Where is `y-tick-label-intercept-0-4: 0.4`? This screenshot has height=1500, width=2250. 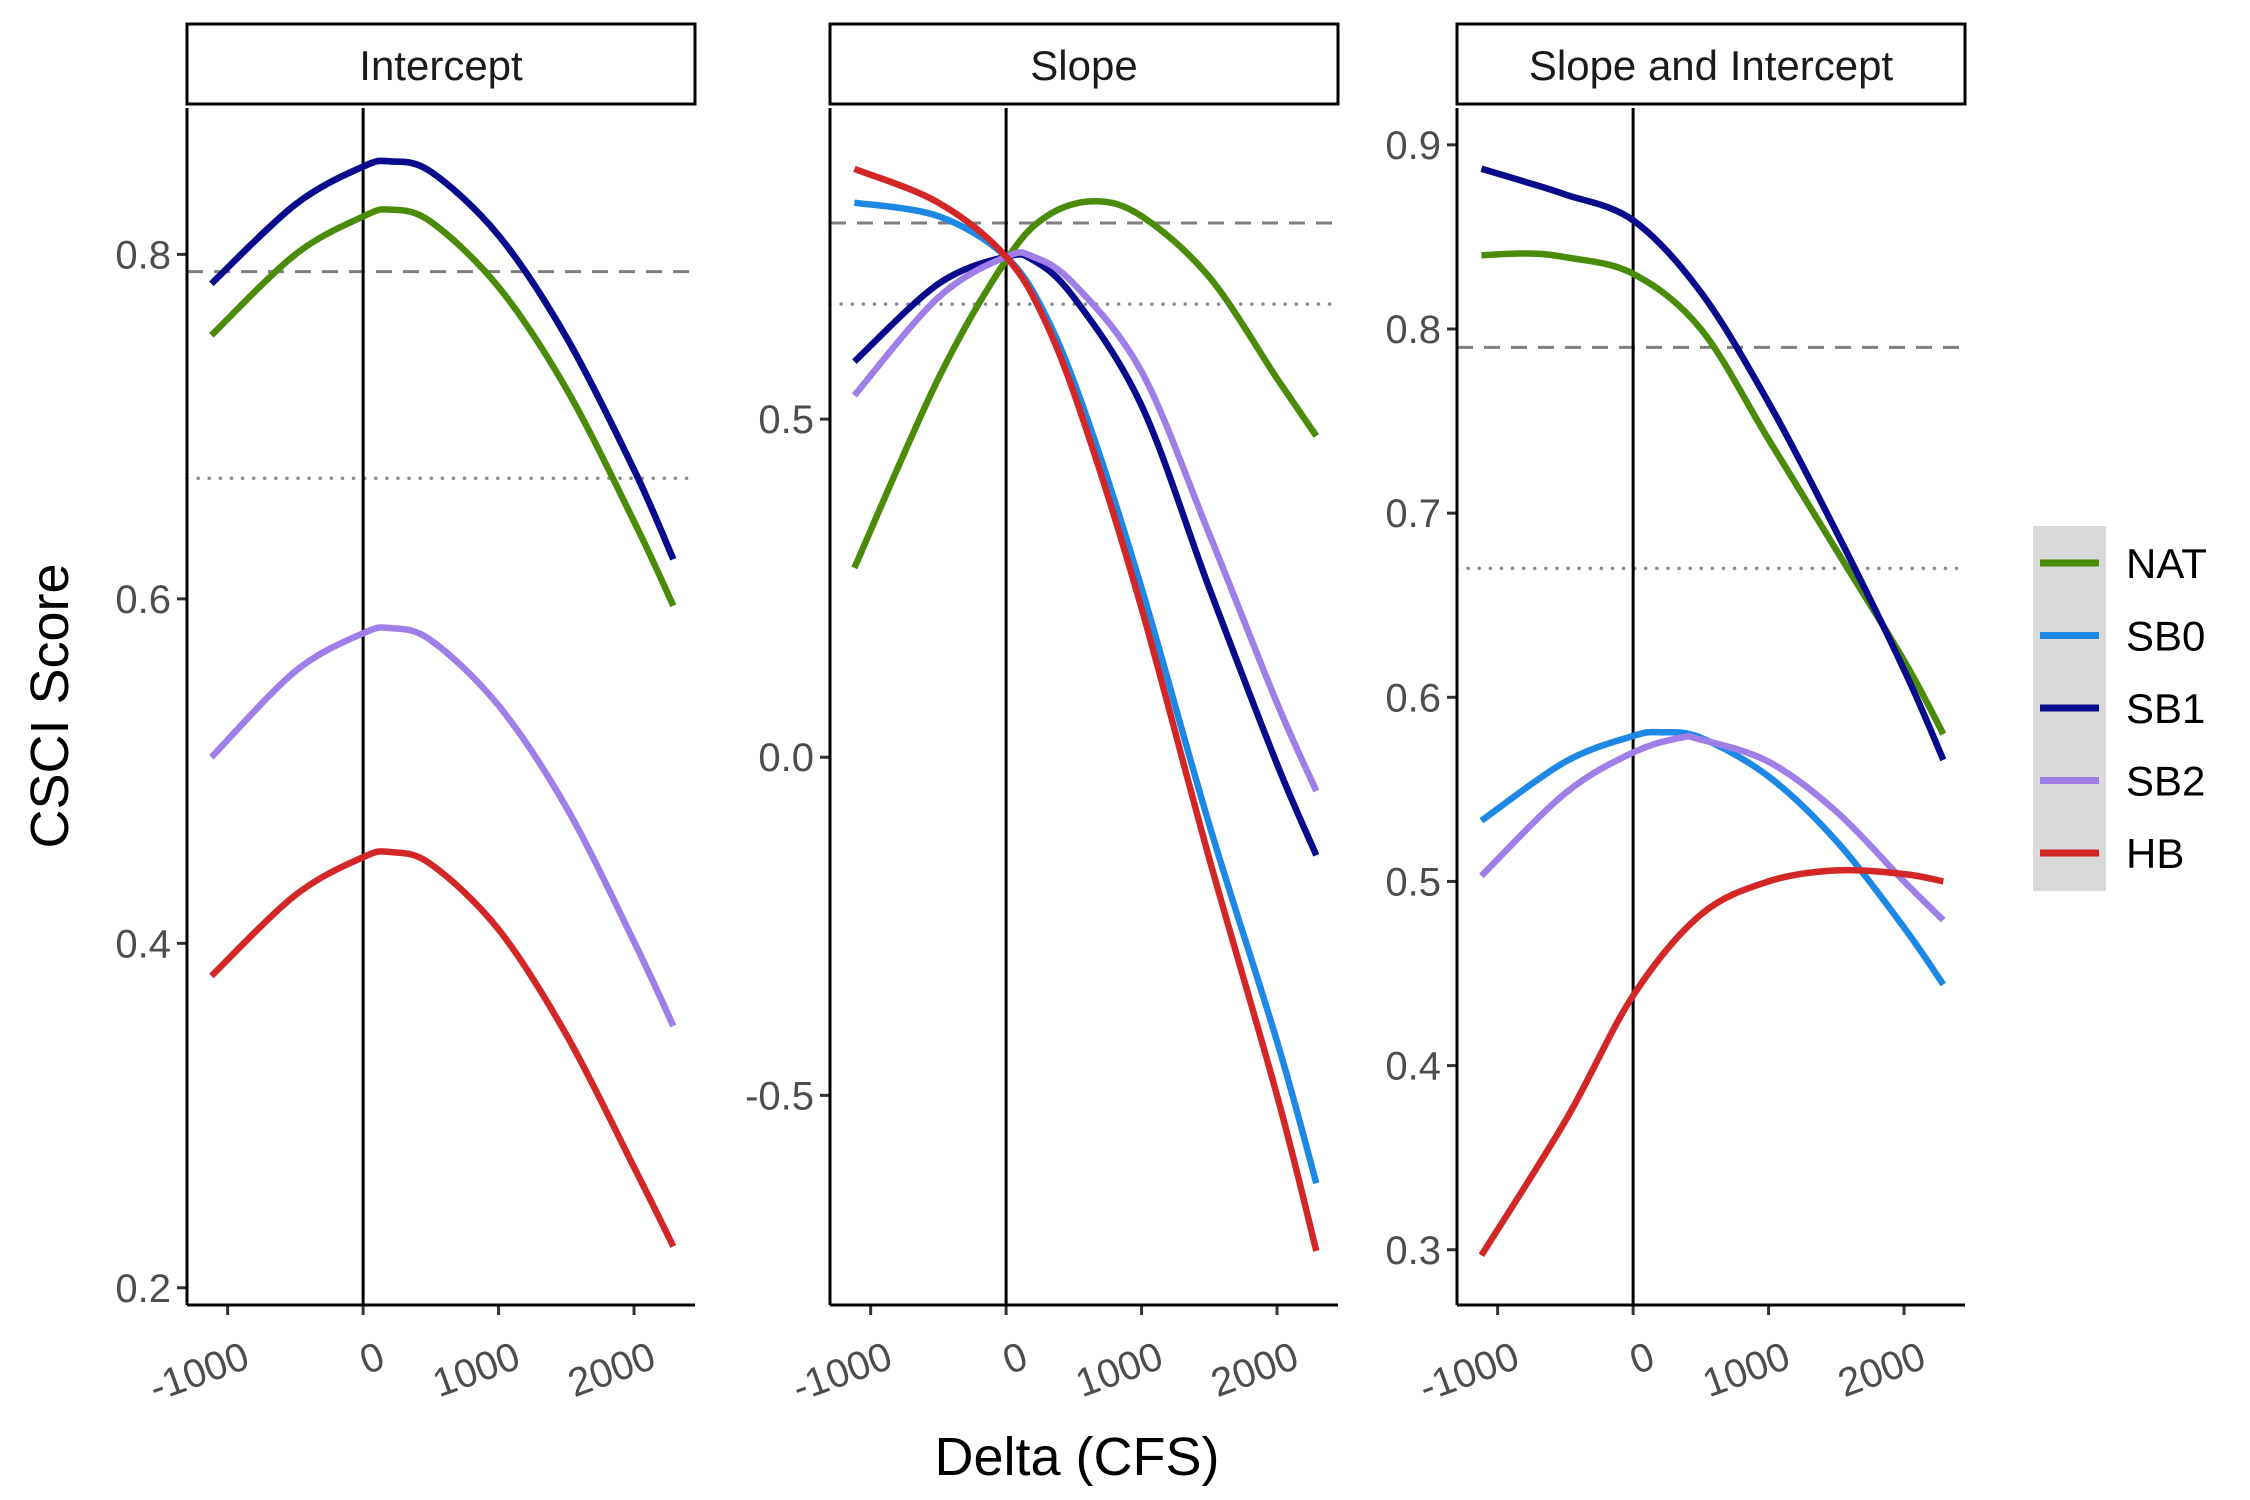 y-tick-label-intercept-0-4: 0.4 is located at coordinates (143, 944).